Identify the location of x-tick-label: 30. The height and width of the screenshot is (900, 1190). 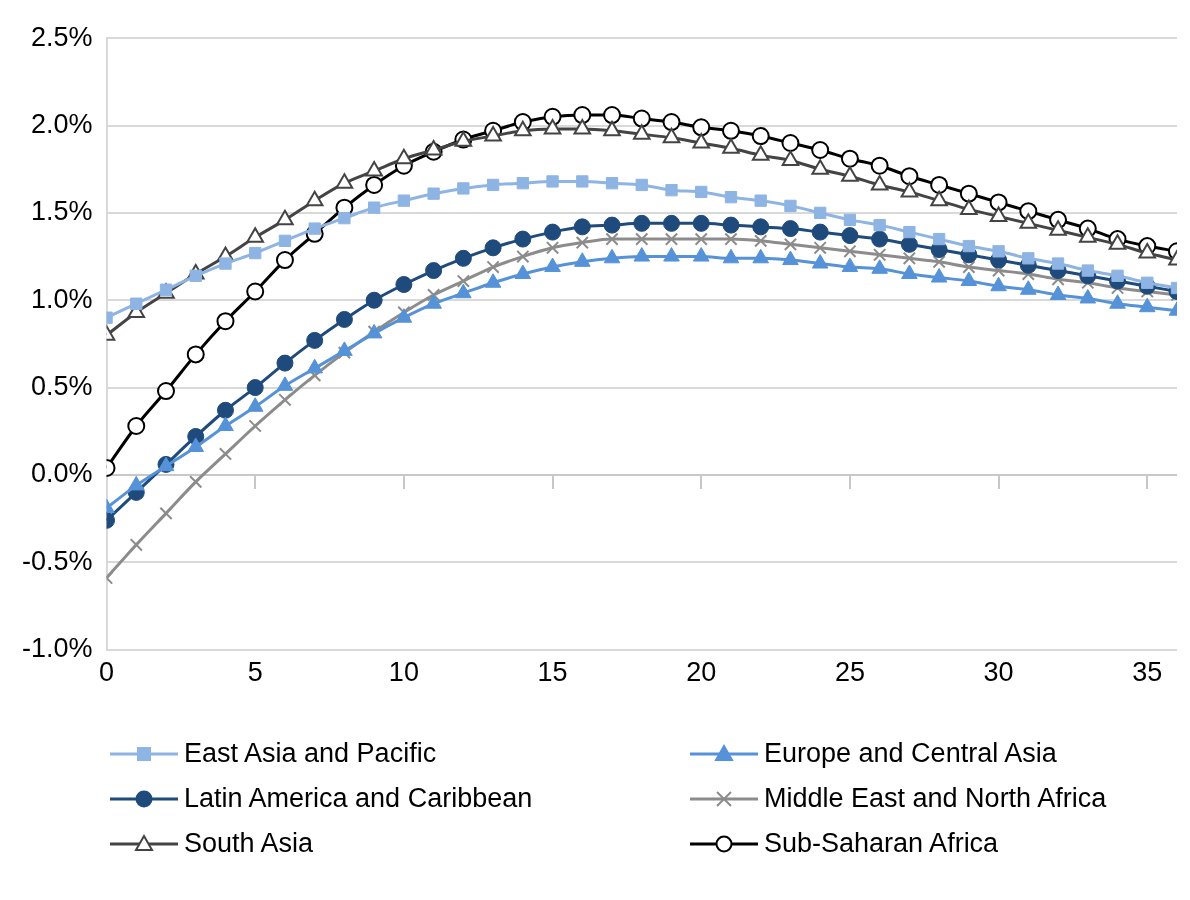
(998, 672).